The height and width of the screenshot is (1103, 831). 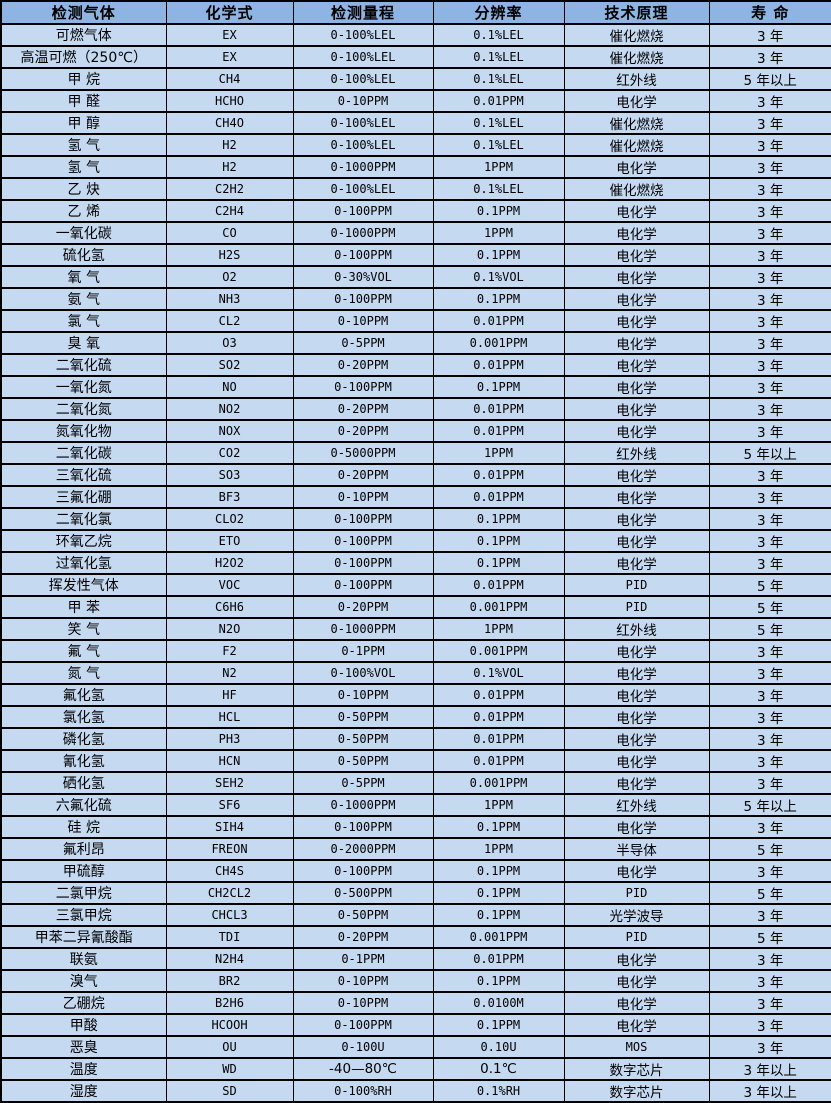 I want to click on detection-range-cell: 0-1000PPM, so click(x=363, y=629).